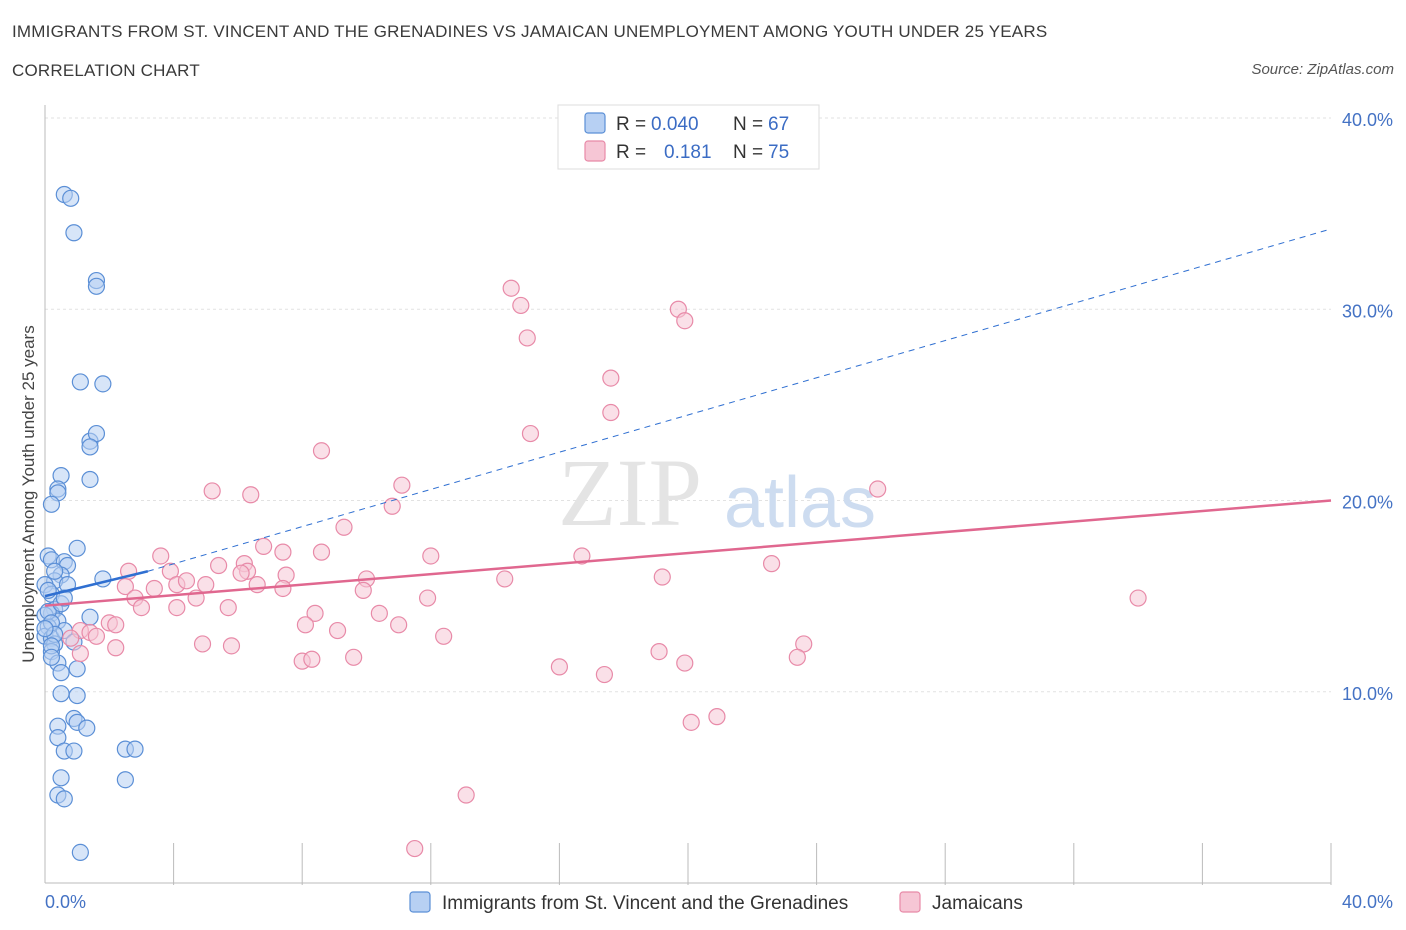 The height and width of the screenshot is (930, 1406). I want to click on watermark-zip: ZIP, so click(630, 492).